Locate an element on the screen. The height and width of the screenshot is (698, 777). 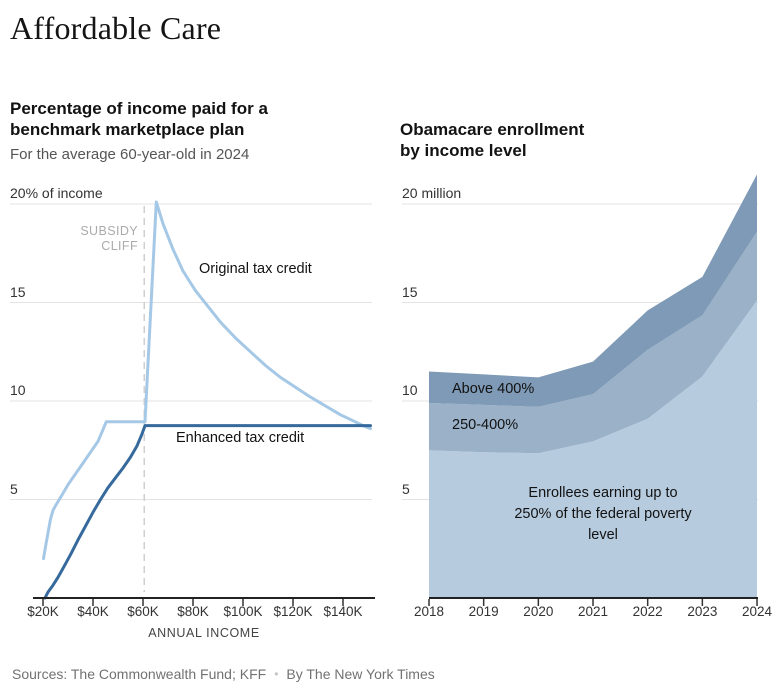
annual-income-axis-title: ANNUAL INCOME is located at coordinates (204, 633).